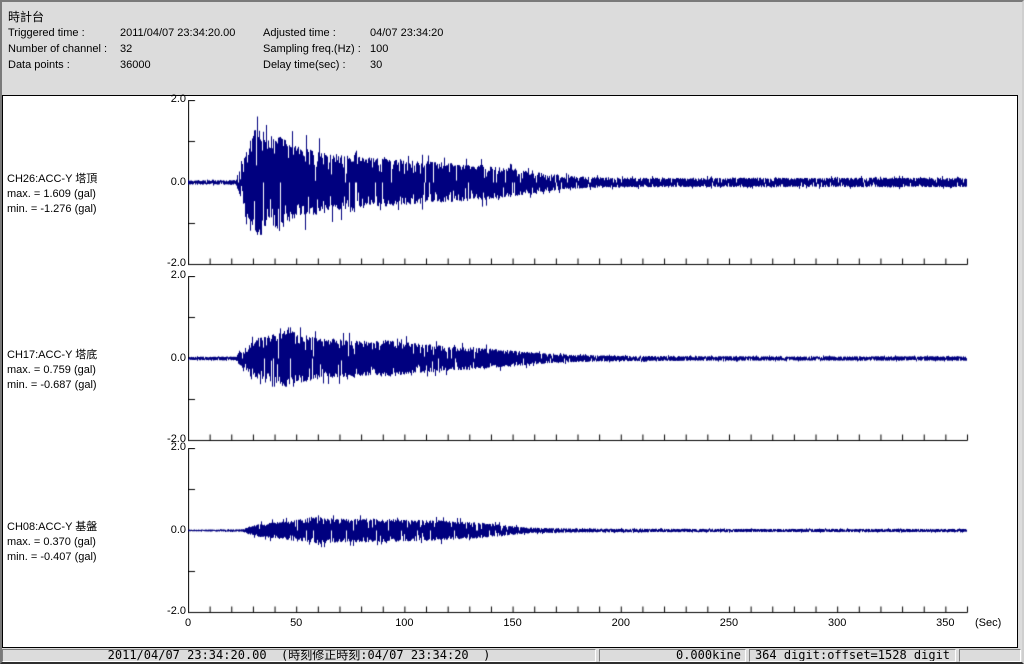 This screenshot has height=664, width=1024. What do you see at coordinates (379, 49) in the screenshot?
I see `sampling-freq-value: 100` at bounding box center [379, 49].